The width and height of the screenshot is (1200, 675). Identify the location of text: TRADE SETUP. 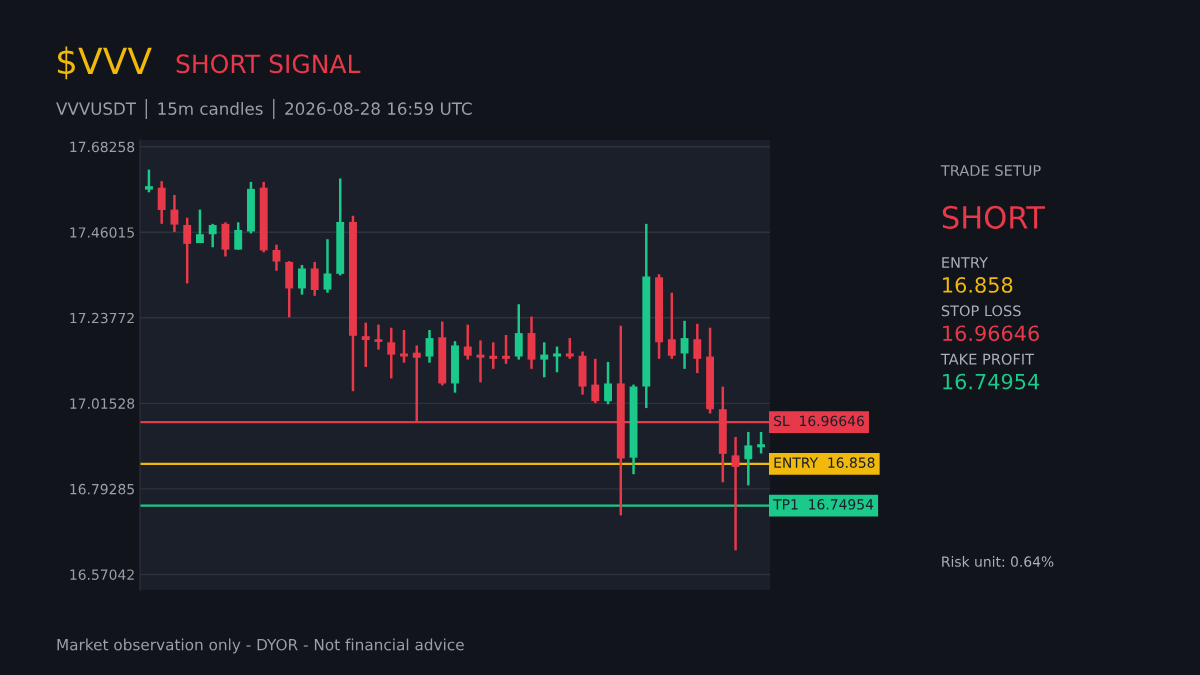
(990, 171).